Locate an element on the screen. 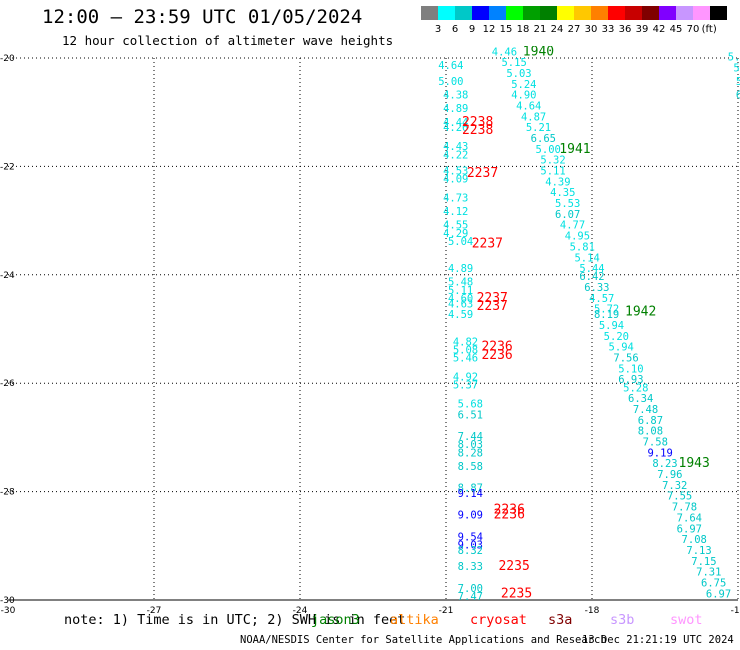 The width and height of the screenshot is (740, 650). wave-height-marker: 9.03 is located at coordinates (470, 546).